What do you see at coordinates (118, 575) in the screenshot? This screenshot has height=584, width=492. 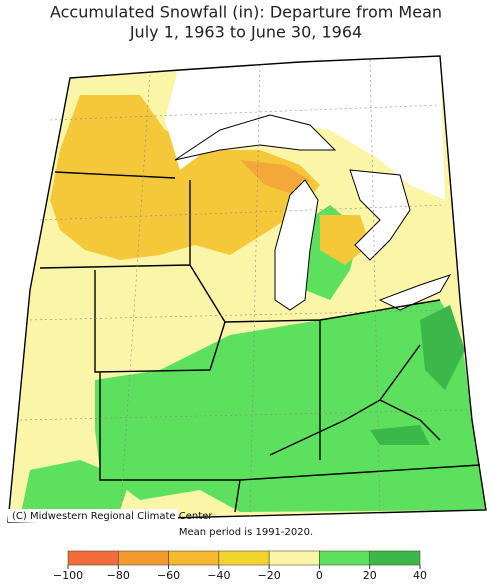 I see `colorbar-label: −80` at bounding box center [118, 575].